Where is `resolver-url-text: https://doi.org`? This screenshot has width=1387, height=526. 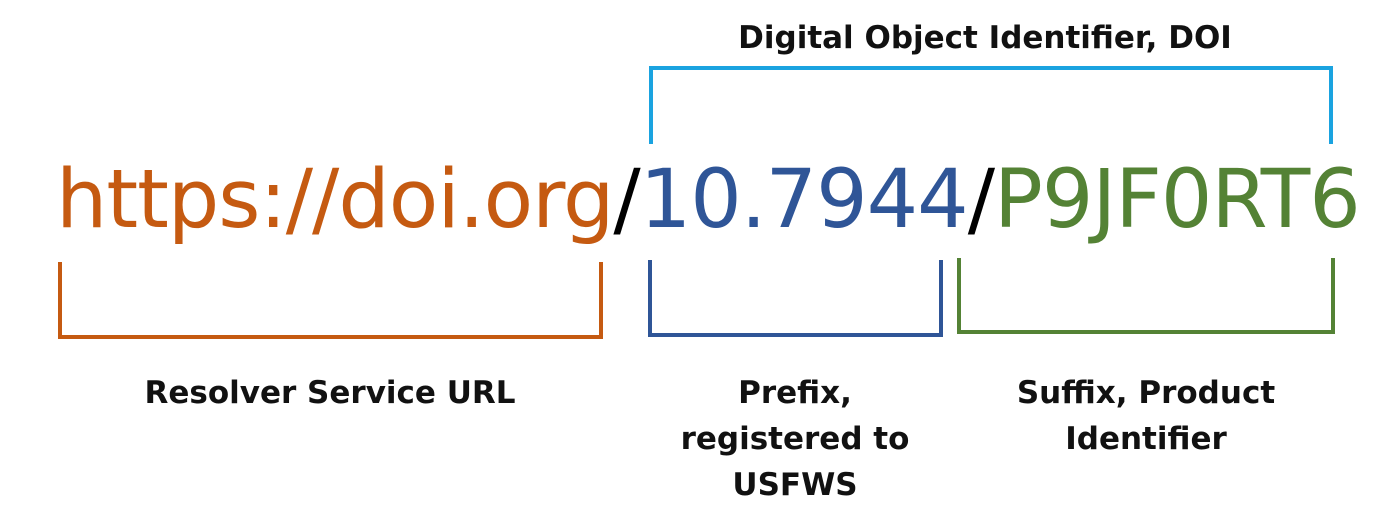 resolver-url-text: https://doi.org is located at coordinates (335, 200).